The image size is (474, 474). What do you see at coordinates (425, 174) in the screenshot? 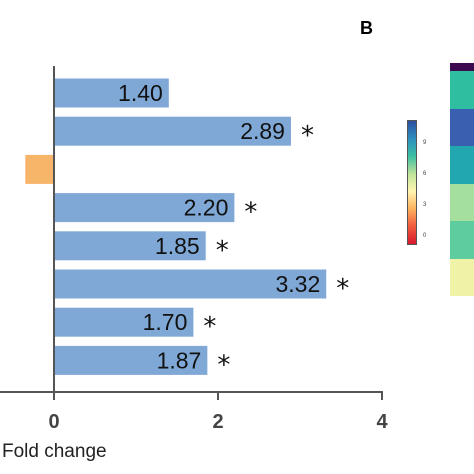
I see `colorbar-tick-label: 6` at bounding box center [425, 174].